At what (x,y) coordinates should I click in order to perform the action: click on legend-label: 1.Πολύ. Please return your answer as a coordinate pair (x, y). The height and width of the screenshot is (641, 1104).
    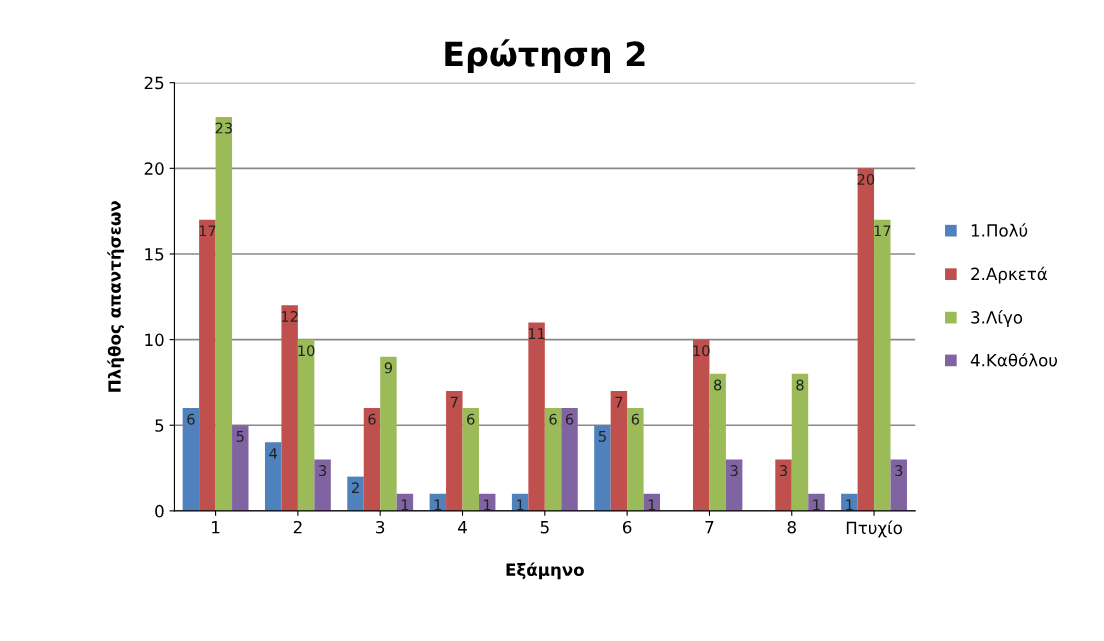
    Looking at the image, I should click on (999, 230).